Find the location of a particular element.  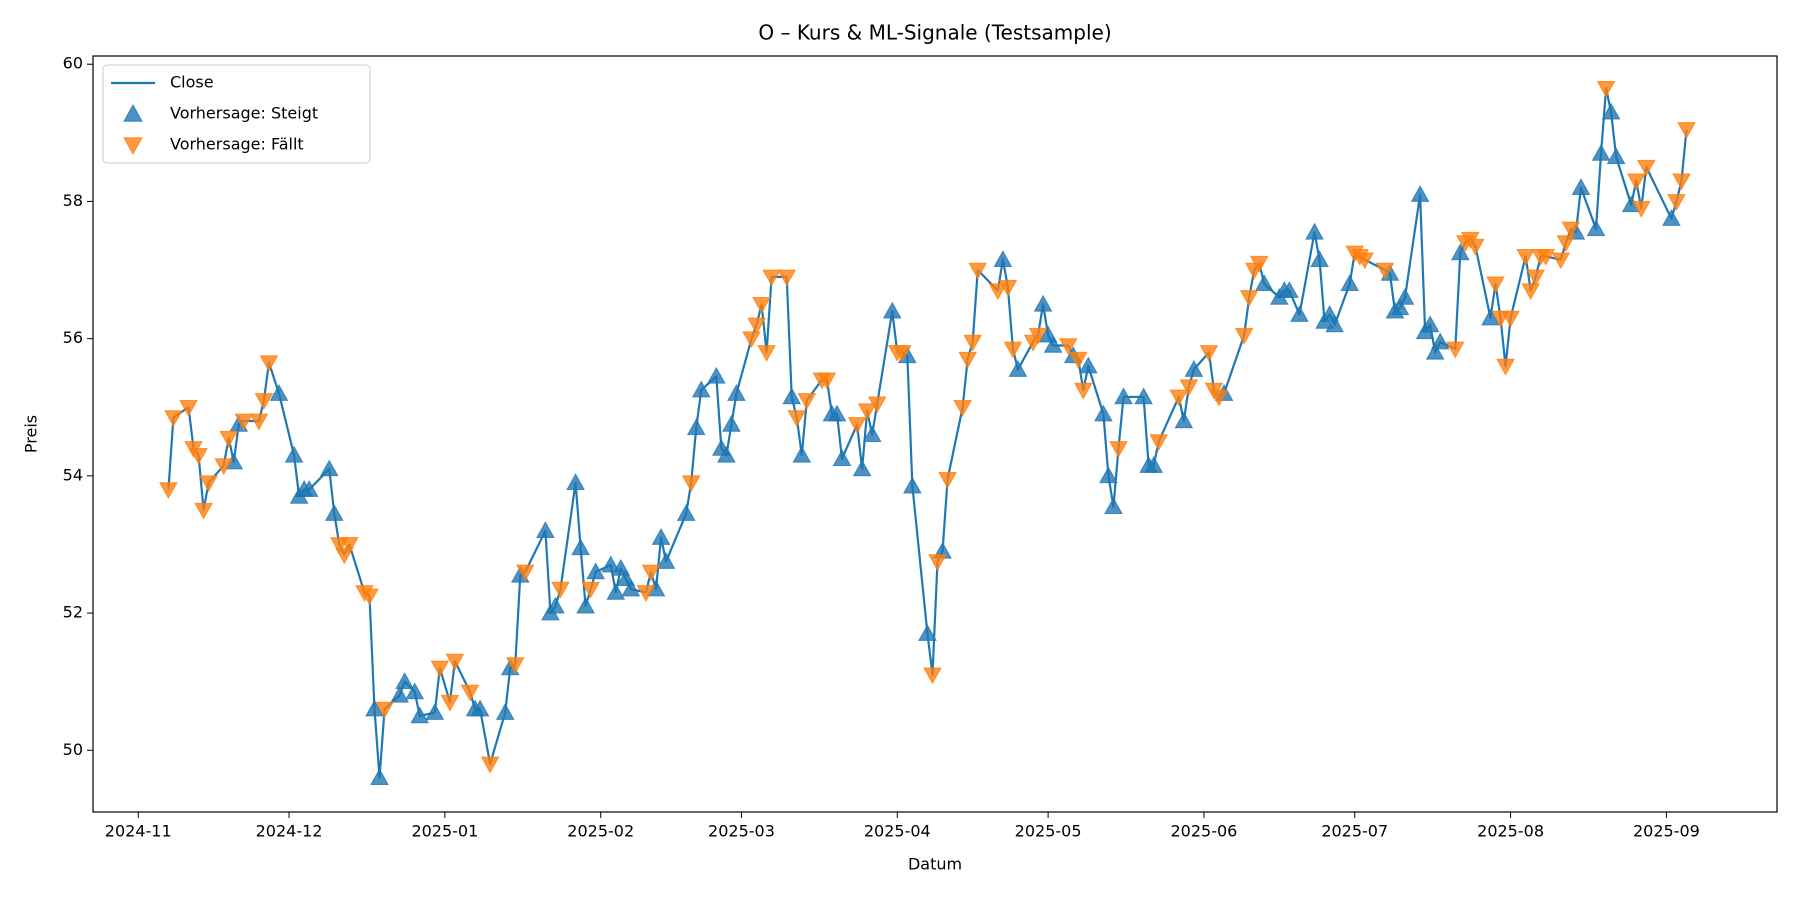

y-tick-label: 50 is located at coordinates (73, 749).